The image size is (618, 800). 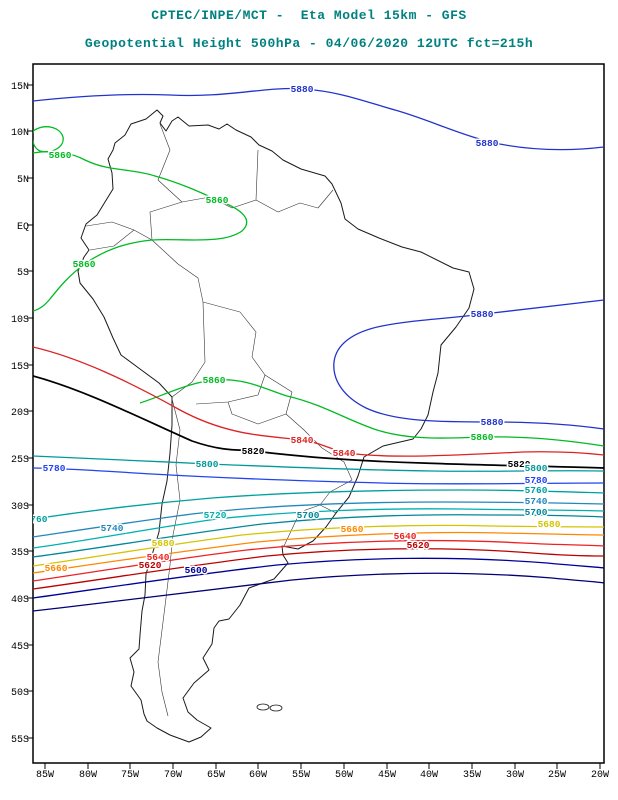 I want to click on lat-label: 15S, so click(x=20, y=367).